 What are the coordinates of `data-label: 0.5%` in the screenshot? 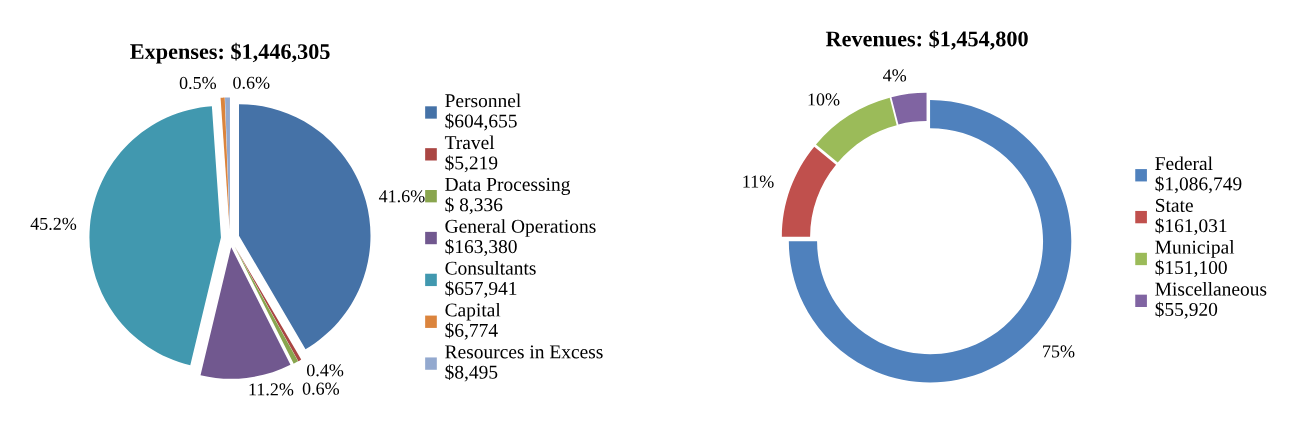 It's located at (198, 83).